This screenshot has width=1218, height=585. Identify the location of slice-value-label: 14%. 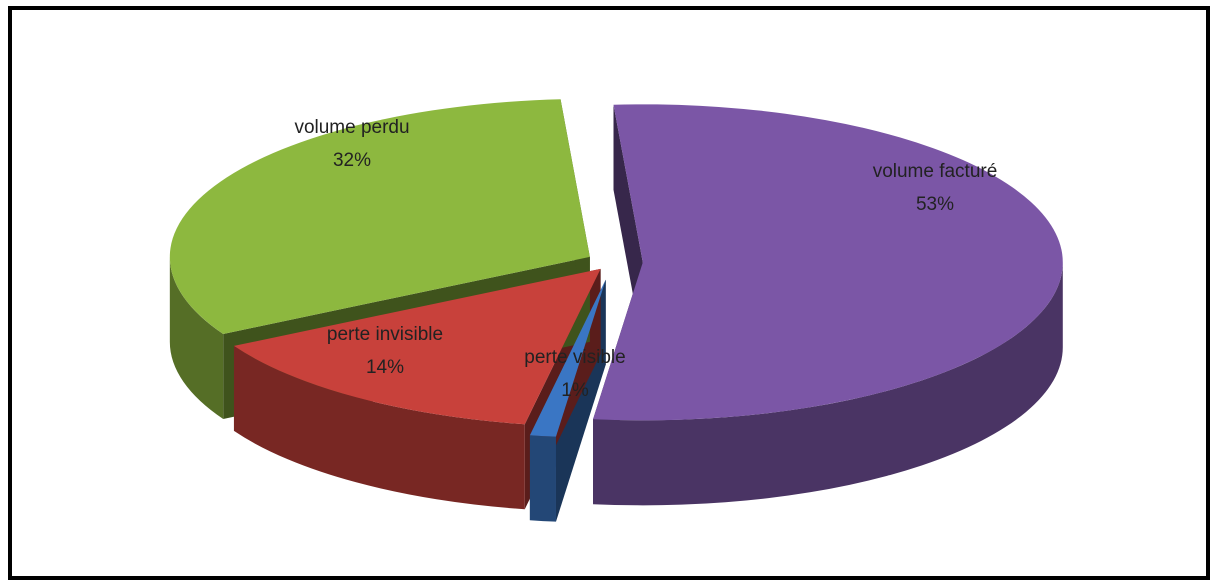
(385, 367).